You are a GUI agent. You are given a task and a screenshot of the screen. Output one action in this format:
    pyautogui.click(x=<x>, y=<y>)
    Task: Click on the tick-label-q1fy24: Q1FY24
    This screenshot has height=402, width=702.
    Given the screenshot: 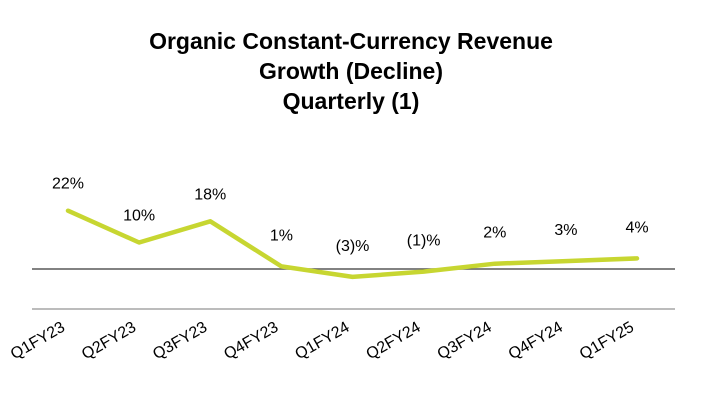 What is the action you would take?
    pyautogui.click(x=322, y=341)
    